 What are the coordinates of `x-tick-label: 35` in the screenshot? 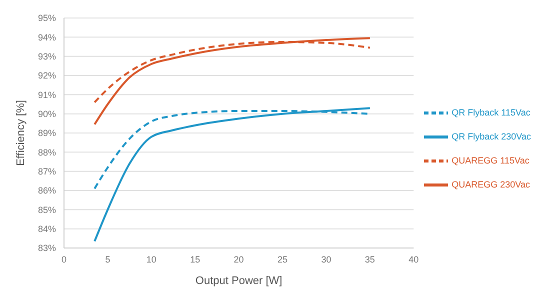 It's located at (369, 259).